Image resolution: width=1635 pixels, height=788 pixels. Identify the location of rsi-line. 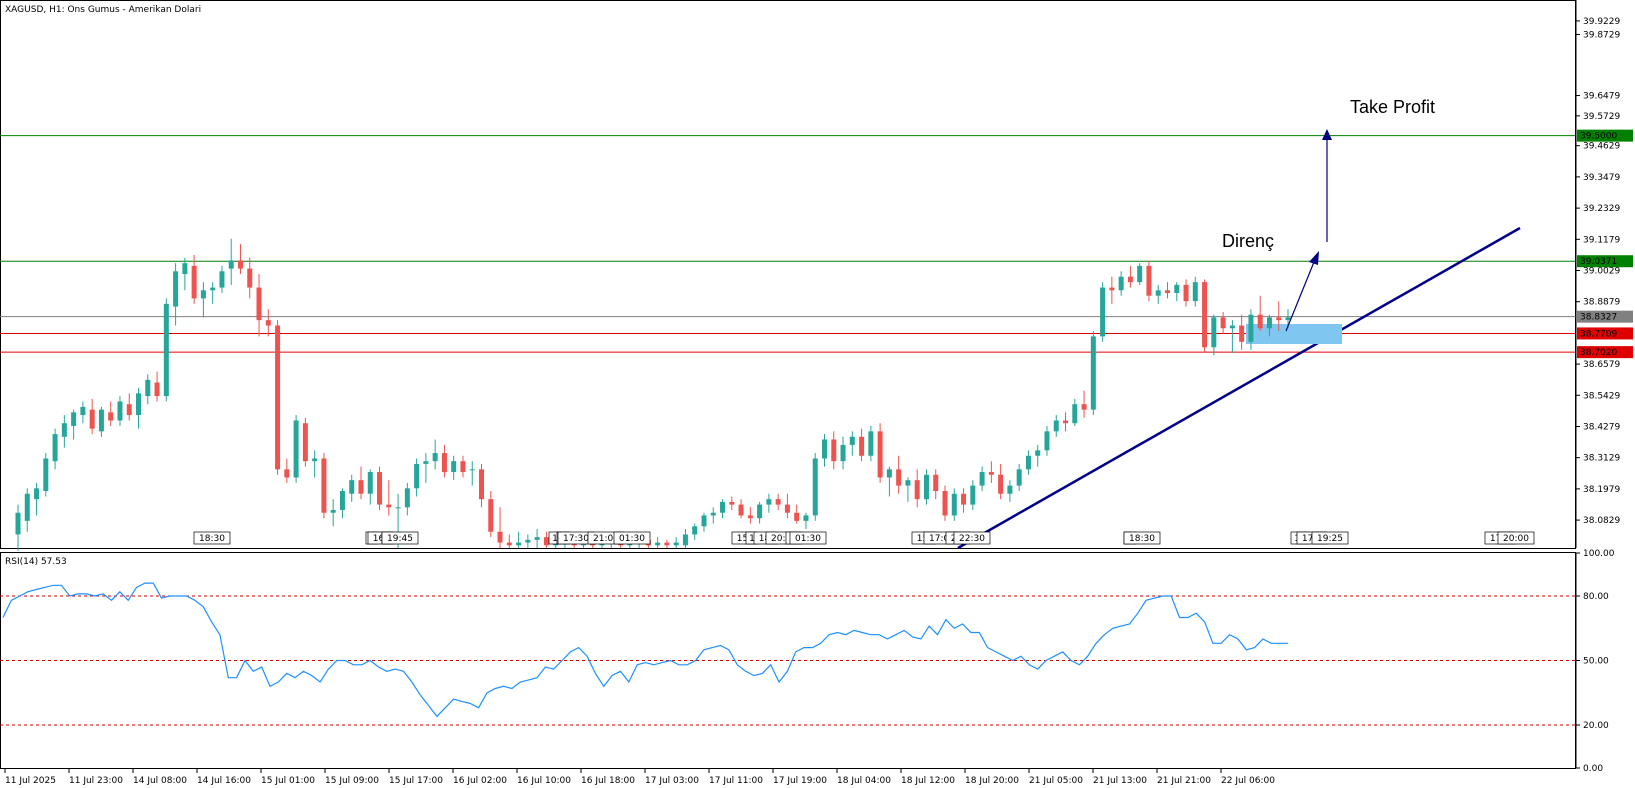
(645, 650).